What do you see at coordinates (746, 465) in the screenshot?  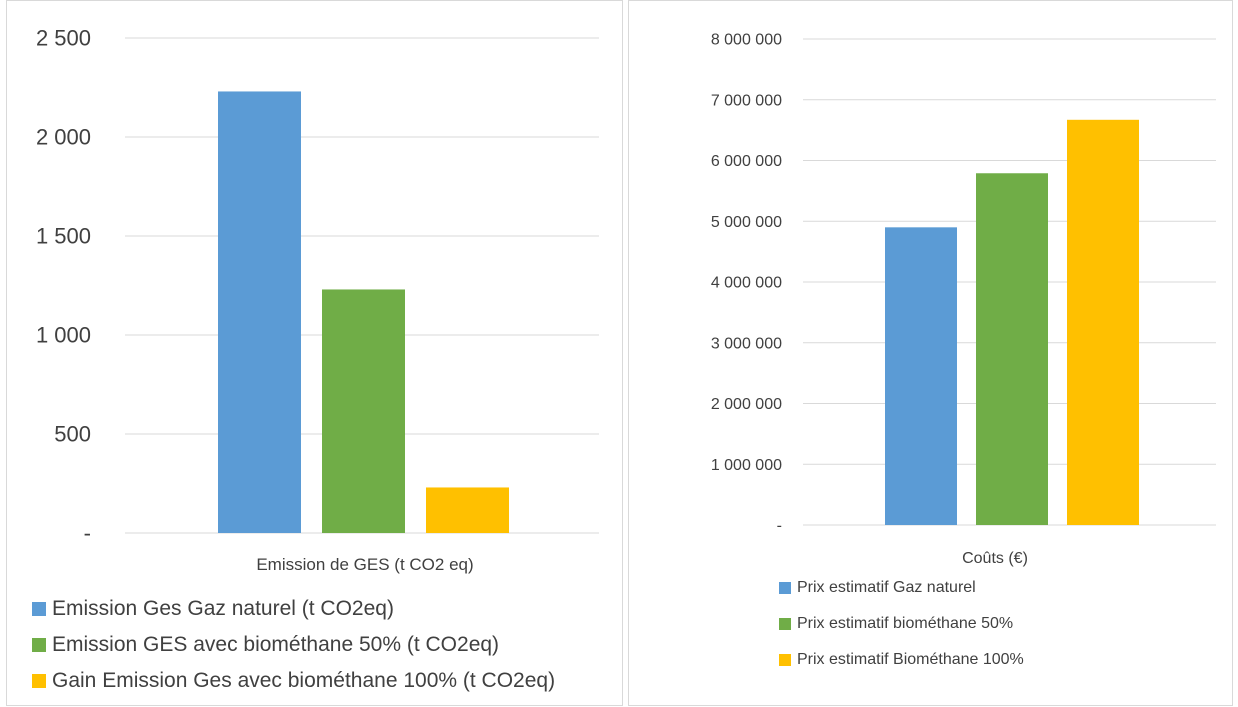 I see `costs-ytick-label: 1 000 000` at bounding box center [746, 465].